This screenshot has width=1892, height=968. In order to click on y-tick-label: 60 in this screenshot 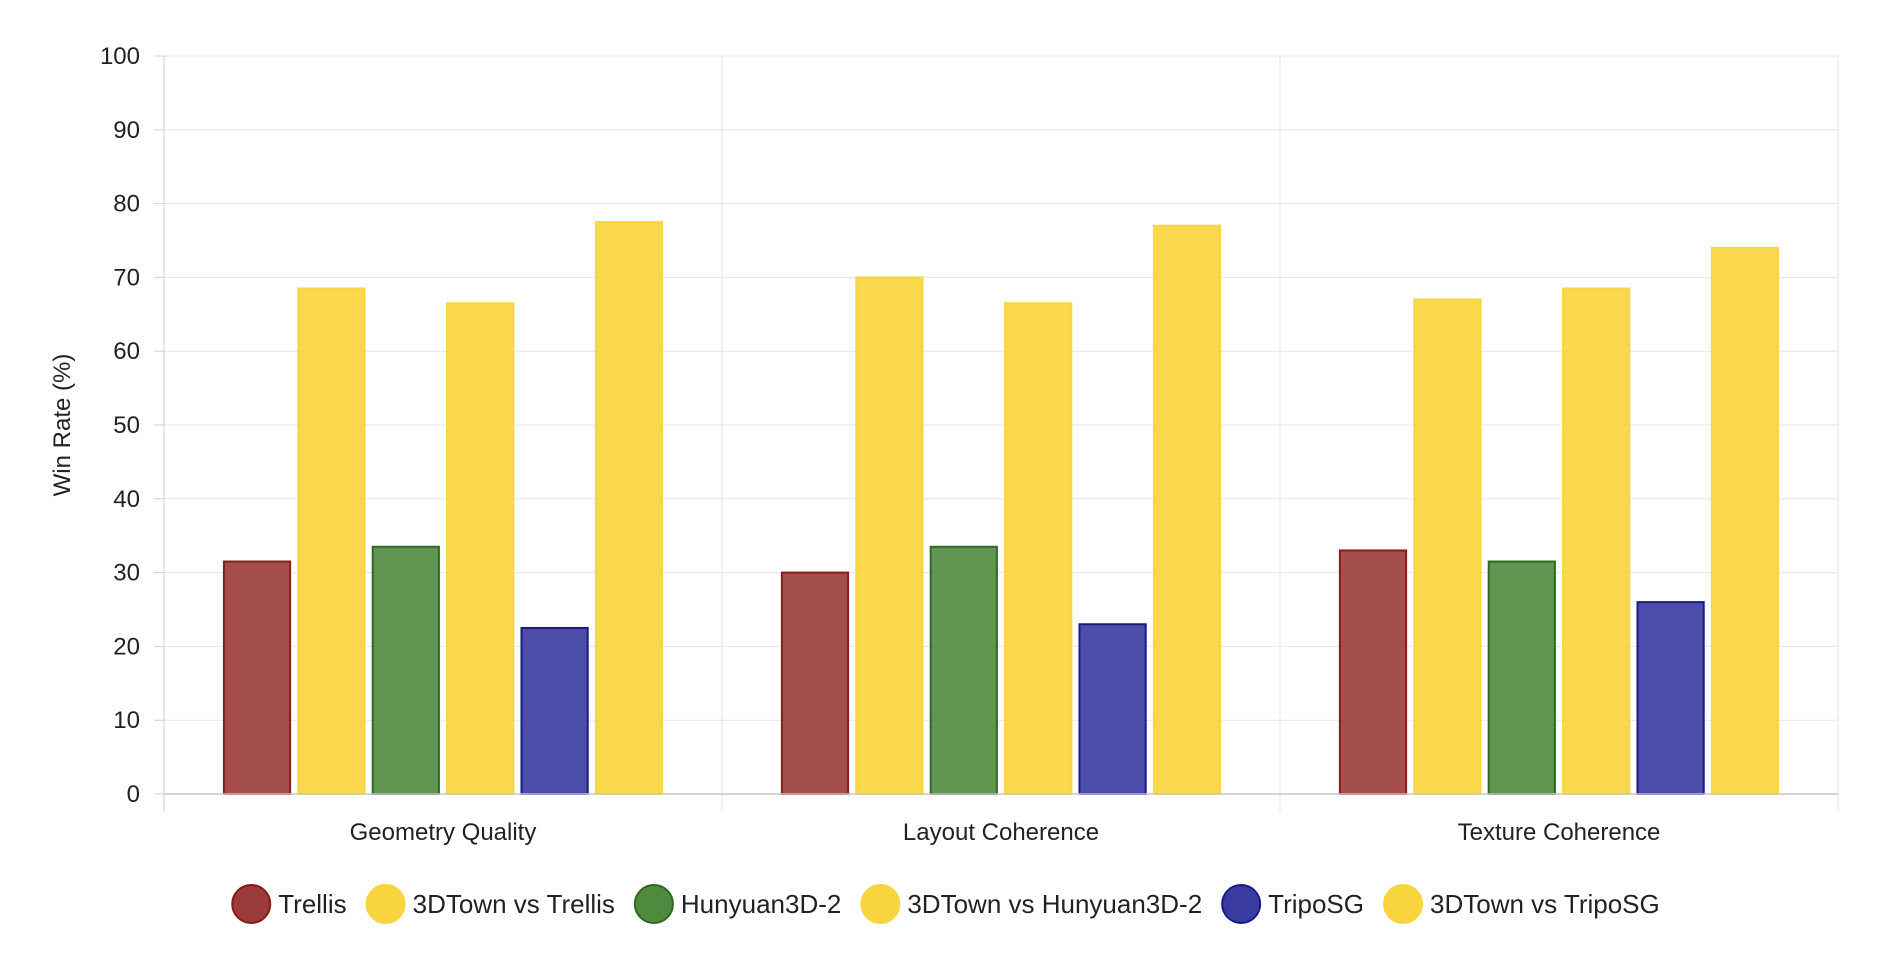, I will do `click(126, 351)`.